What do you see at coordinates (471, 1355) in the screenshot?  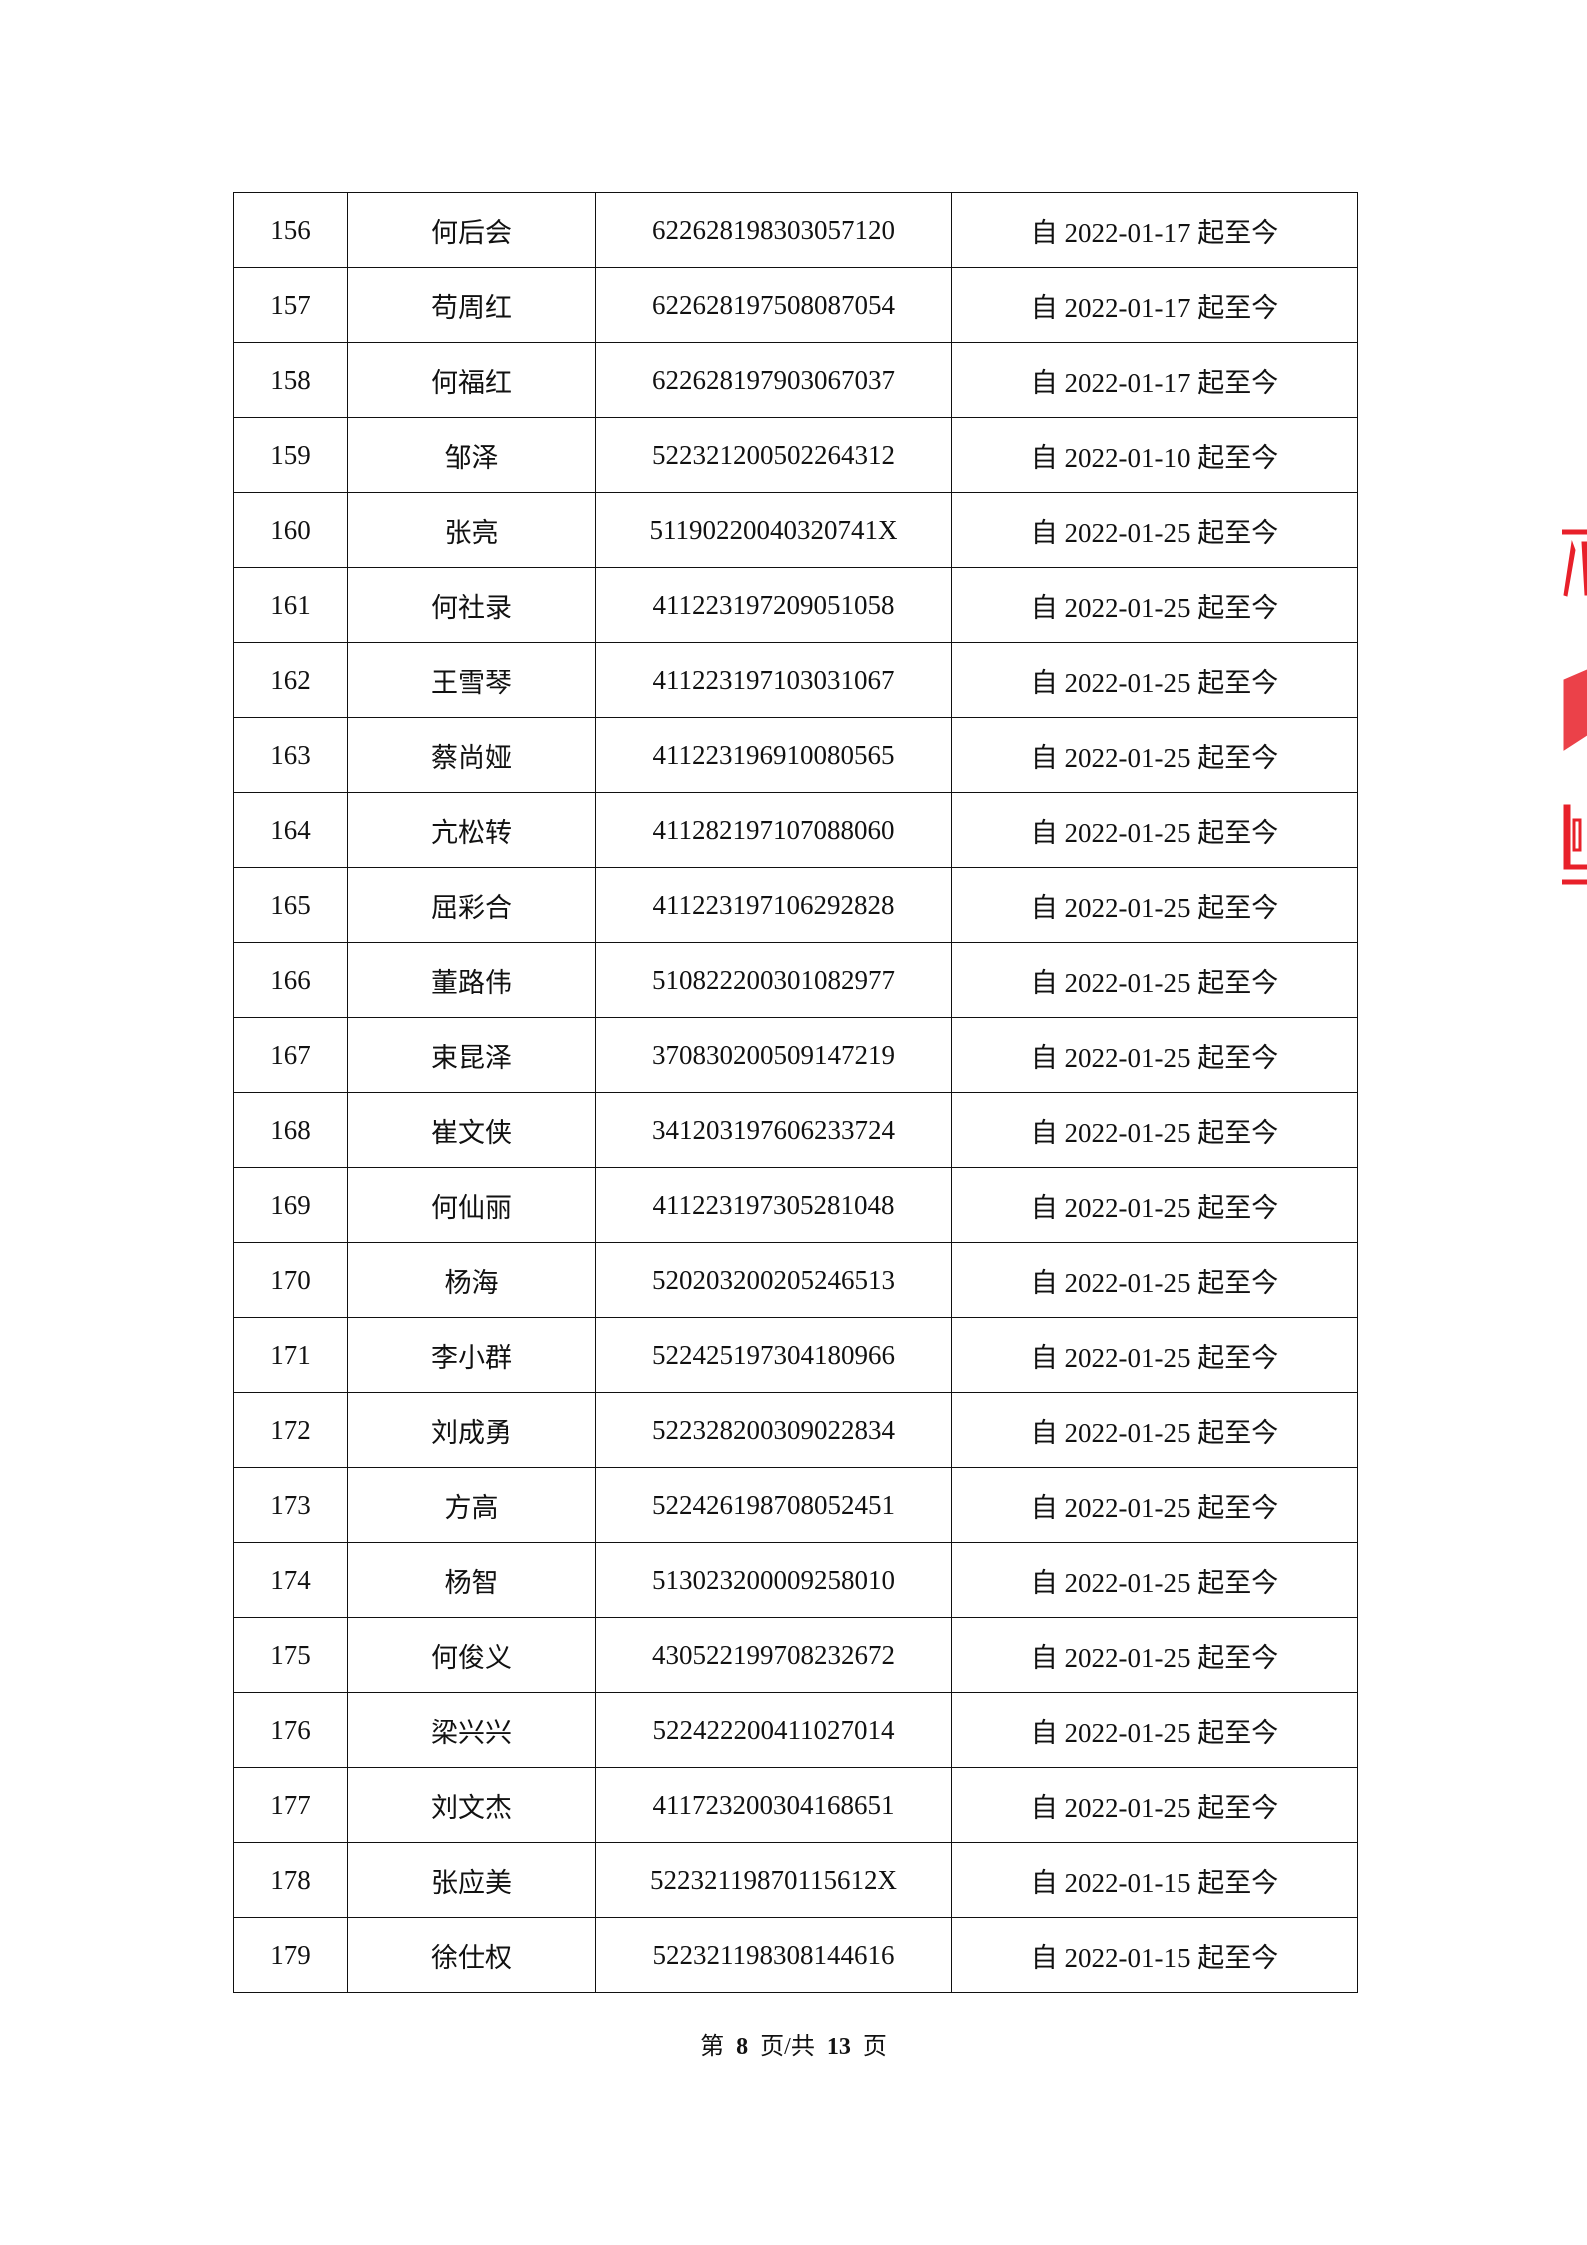 I see `person-name-cell: 李小群` at bounding box center [471, 1355].